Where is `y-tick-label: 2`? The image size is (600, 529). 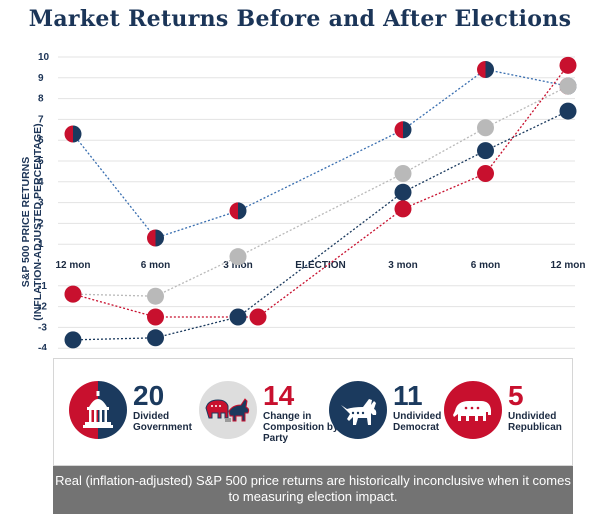
y-tick-label: 2 is located at coordinates (41, 223).